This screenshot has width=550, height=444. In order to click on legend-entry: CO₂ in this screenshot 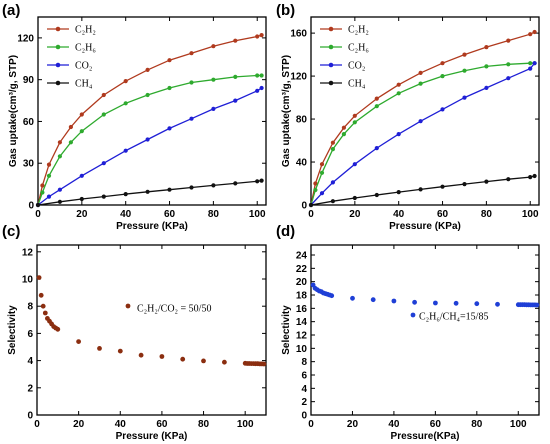, I will do `click(342, 66)`.